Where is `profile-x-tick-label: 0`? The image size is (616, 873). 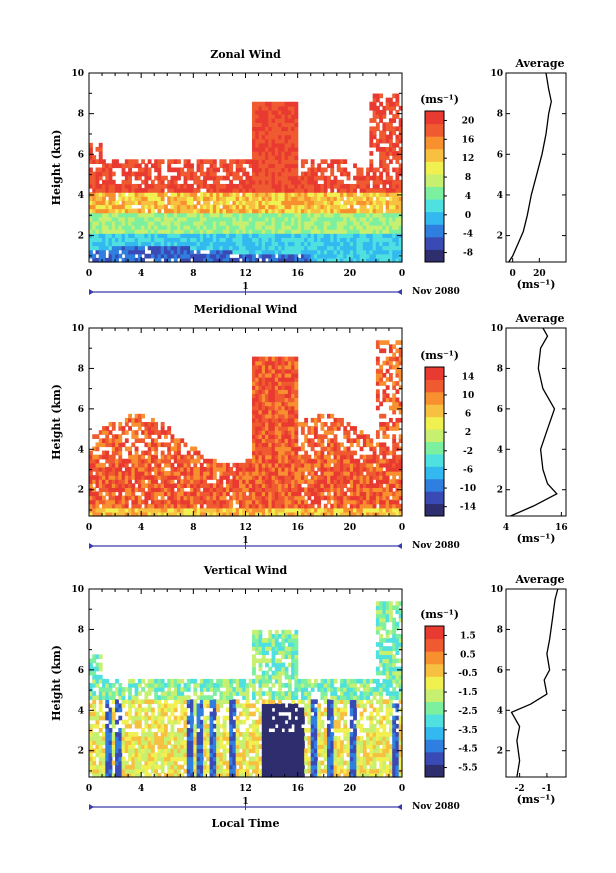
profile-x-tick-label: 0 is located at coordinates (513, 274).